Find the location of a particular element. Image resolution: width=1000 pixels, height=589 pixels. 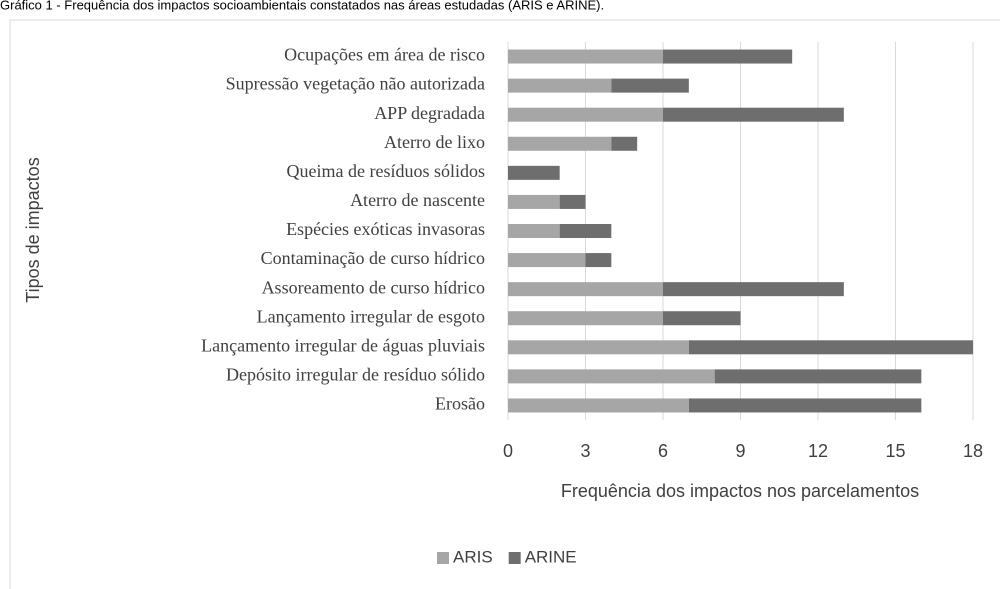

y-tick-label: Lançamento irregular de águas pluviais is located at coordinates (343, 345).